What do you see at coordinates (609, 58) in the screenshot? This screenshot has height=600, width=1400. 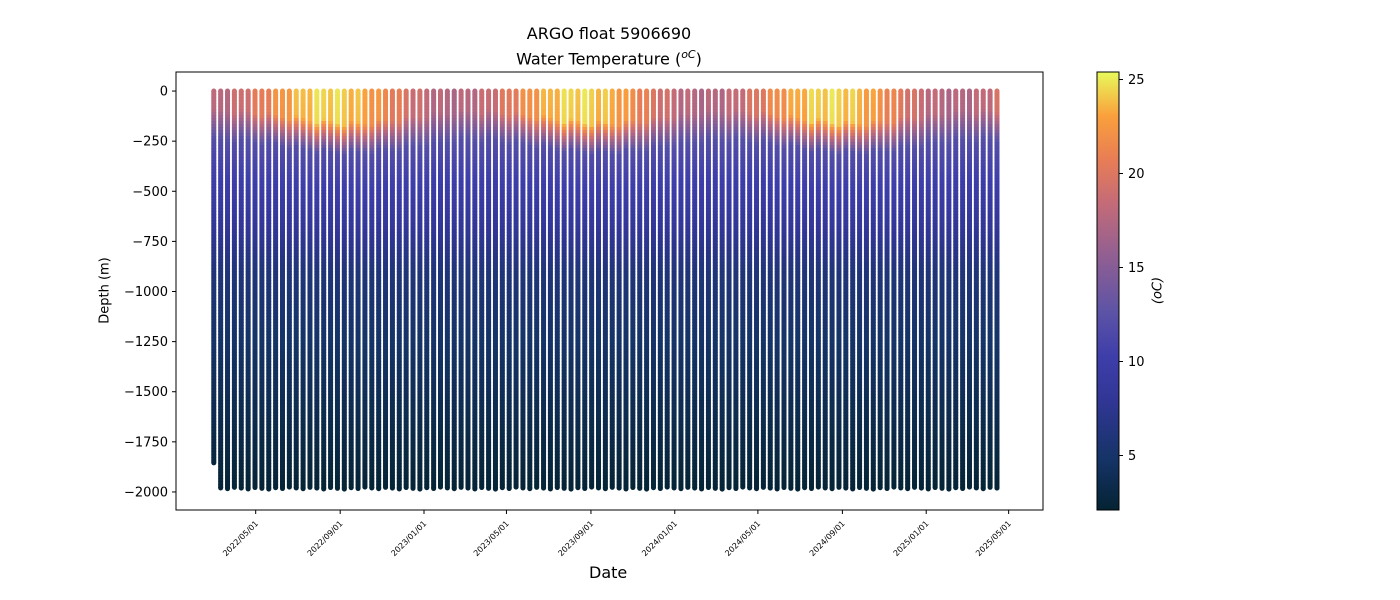 I see `chart-subtitle: Water Temperature (oC)` at bounding box center [609, 58].